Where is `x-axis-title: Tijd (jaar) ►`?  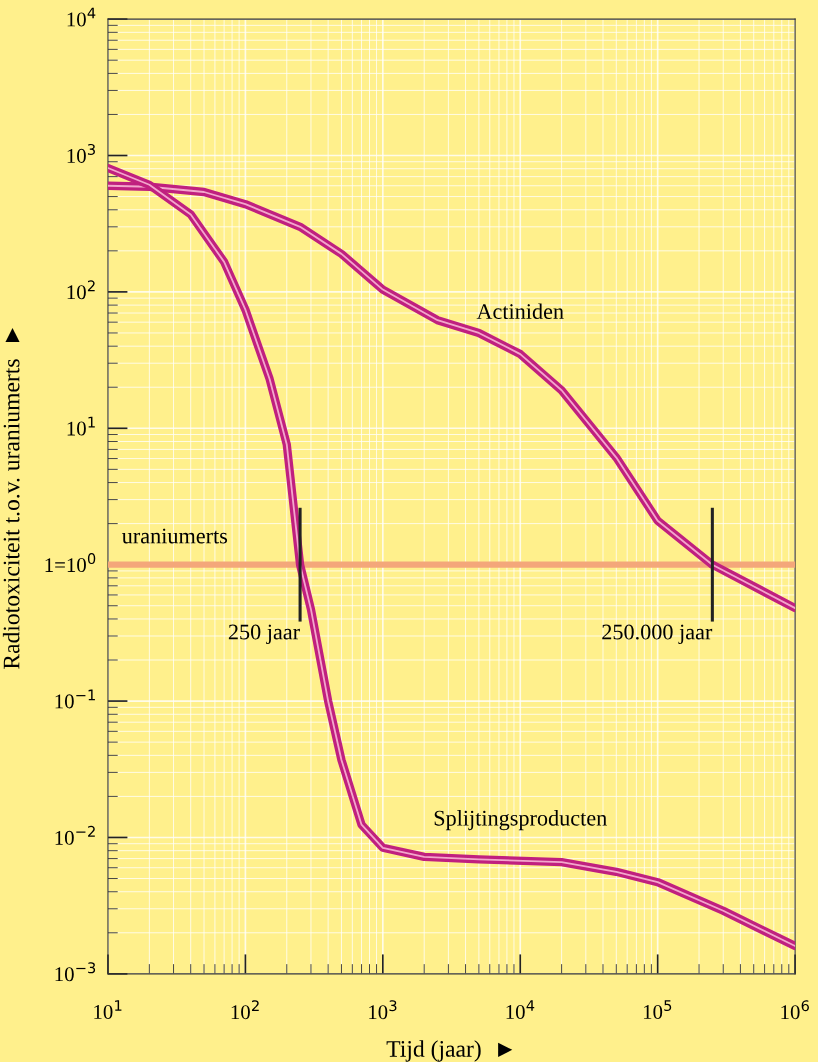 x-axis-title: Tijd (jaar) ► is located at coordinates (449, 1051).